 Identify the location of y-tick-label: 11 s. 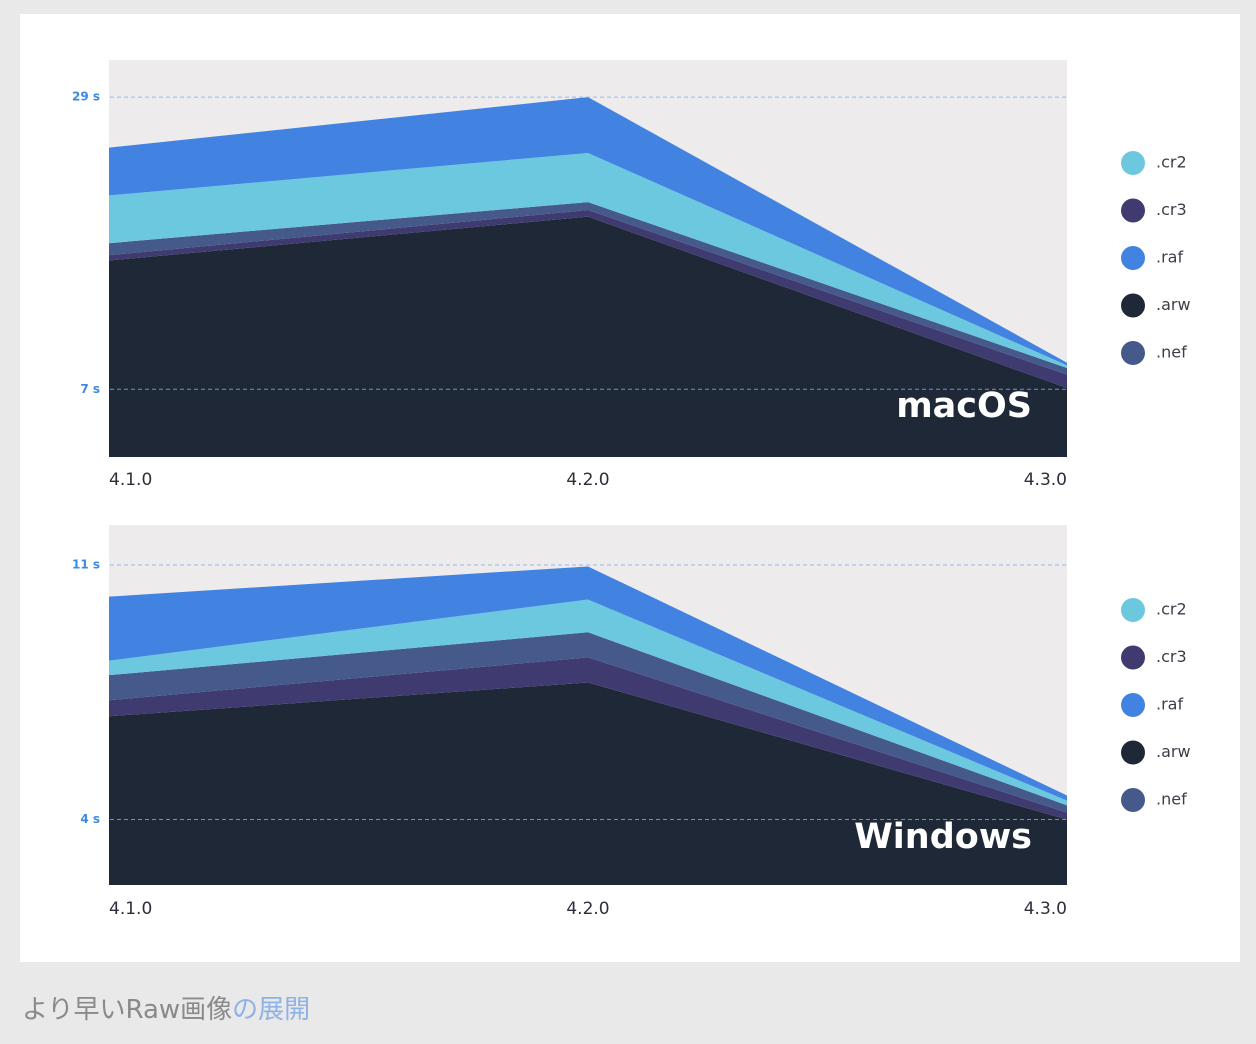
(86, 565).